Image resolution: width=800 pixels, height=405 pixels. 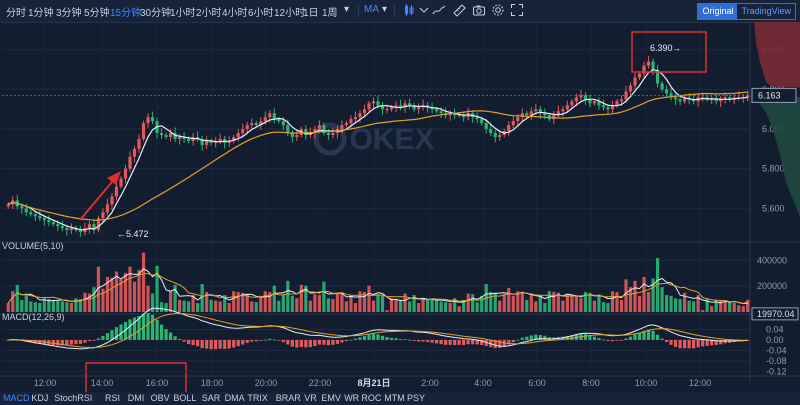 What do you see at coordinates (235, 13) in the screenshot?
I see `interval-8: 4小时` at bounding box center [235, 13].